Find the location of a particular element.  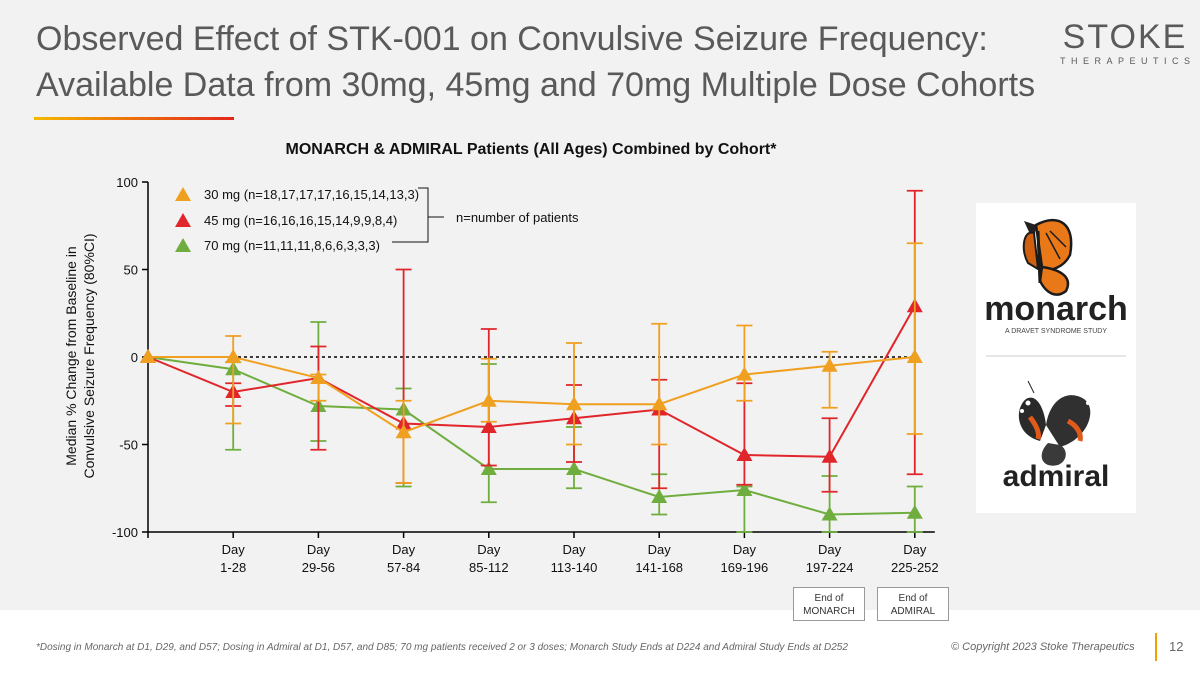

page-number: 12 is located at coordinates (1169, 647).